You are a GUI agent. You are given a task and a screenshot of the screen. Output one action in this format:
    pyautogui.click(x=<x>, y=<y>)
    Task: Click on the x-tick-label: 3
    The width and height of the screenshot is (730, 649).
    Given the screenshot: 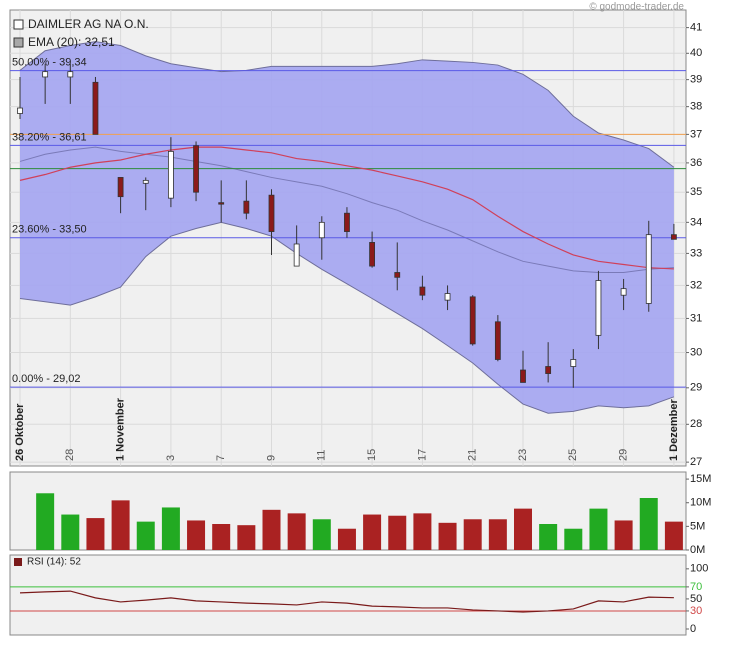 What is the action you would take?
    pyautogui.click(x=171, y=458)
    